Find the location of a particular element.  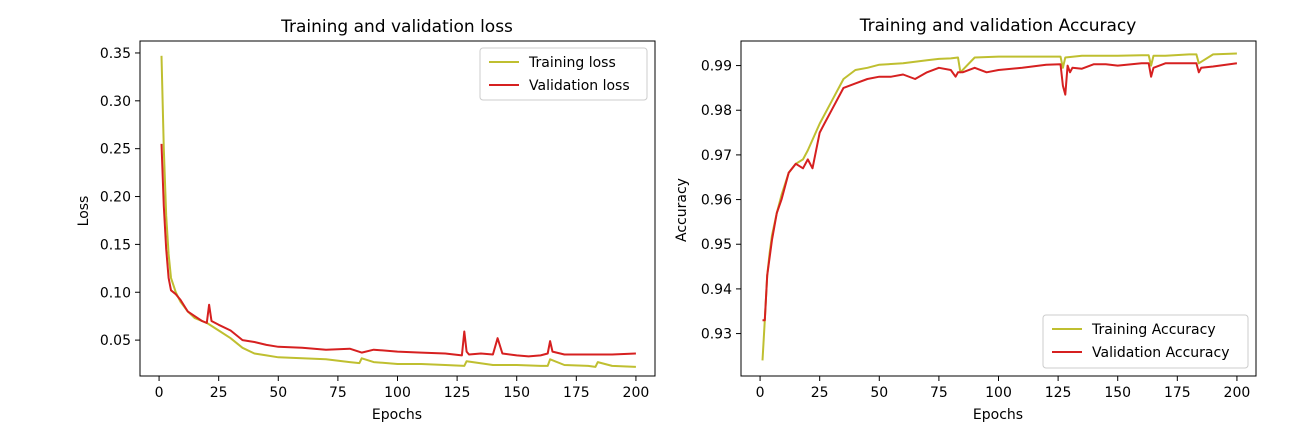

loss-y-tick-label: 0.15 is located at coordinates (115, 245).